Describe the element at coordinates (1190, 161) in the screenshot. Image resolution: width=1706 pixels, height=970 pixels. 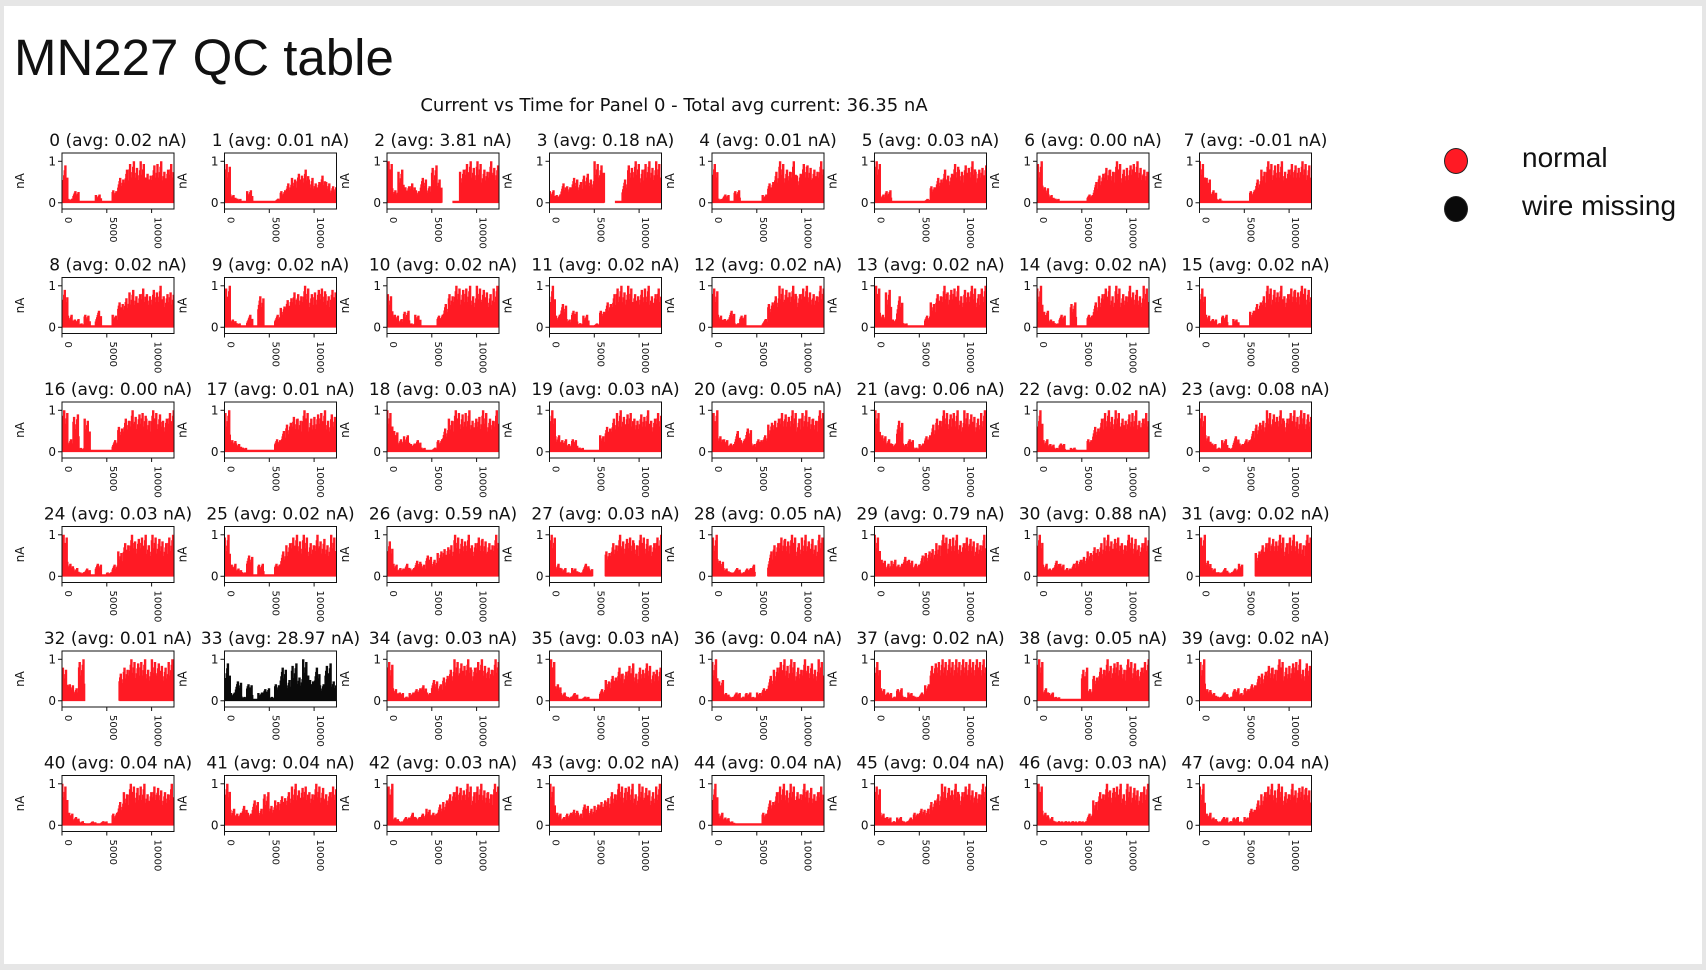
I see `subplot-ytick-label-7-1: 1` at that location.